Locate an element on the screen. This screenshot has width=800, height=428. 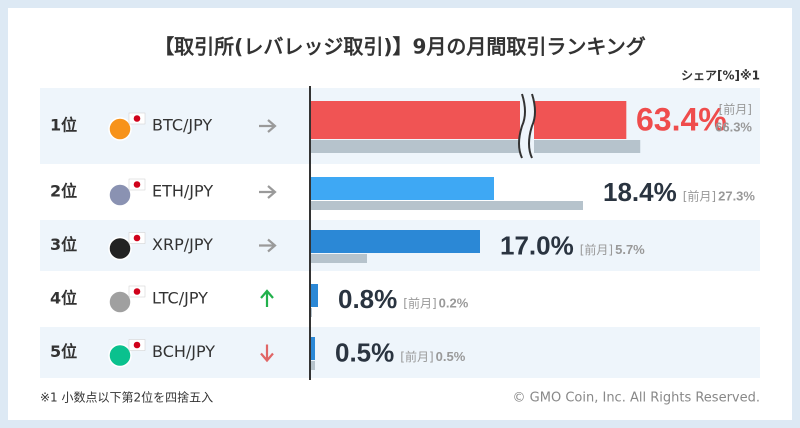
rank: 4位 is located at coordinates (63, 298).